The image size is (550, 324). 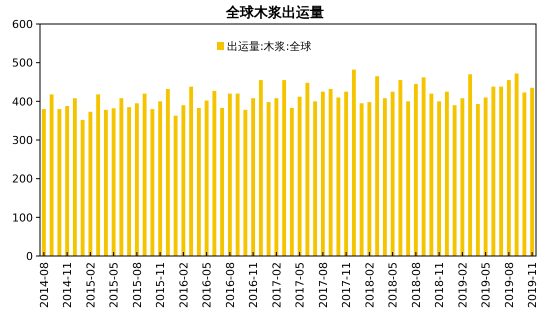 I want to click on x-tick-label: 2015-05, so click(x=114, y=285).